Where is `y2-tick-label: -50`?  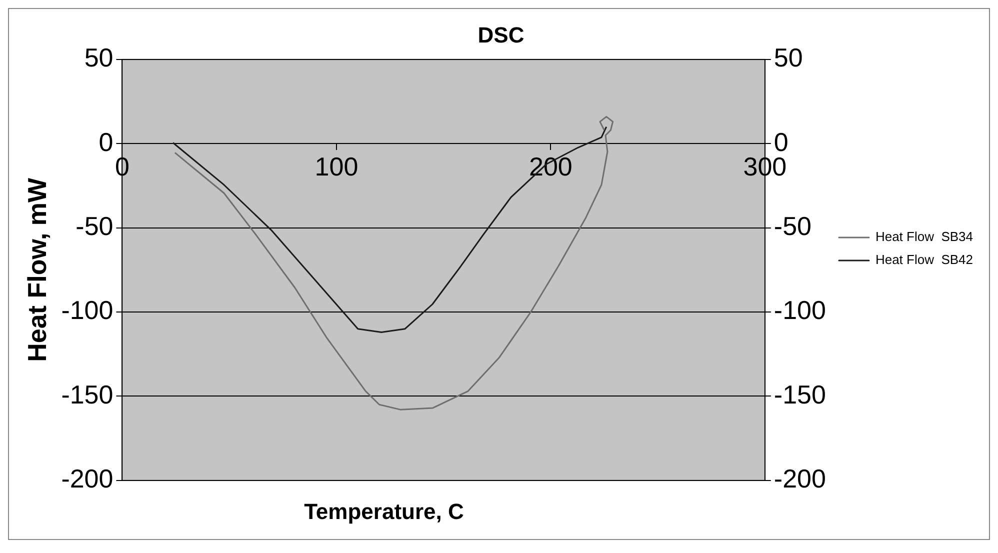 y2-tick-label: -50 is located at coordinates (793, 225).